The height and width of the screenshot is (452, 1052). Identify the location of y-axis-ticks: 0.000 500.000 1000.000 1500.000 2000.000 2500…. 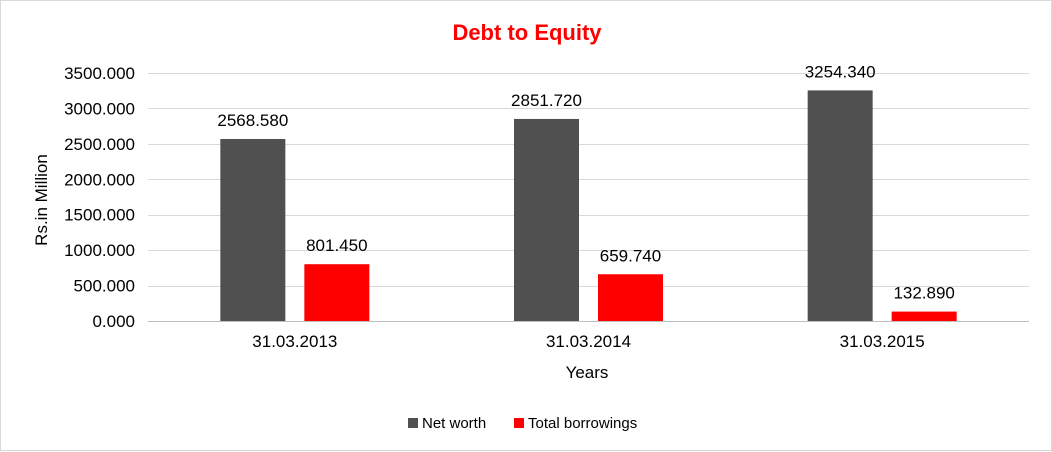
(99, 197).